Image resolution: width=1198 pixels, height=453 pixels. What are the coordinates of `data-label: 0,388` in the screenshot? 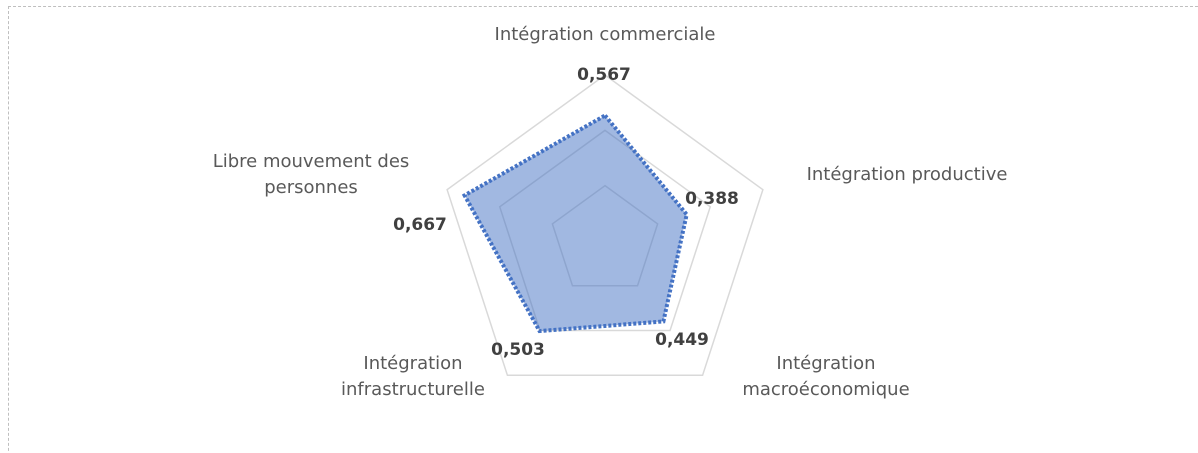 It's located at (712, 199).